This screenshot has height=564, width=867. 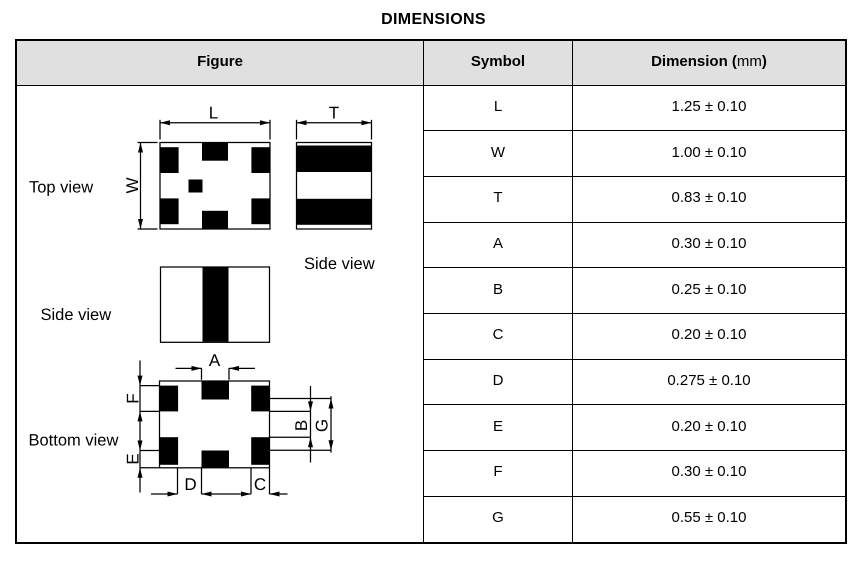 I want to click on svg-text: D, so click(x=190, y=484).